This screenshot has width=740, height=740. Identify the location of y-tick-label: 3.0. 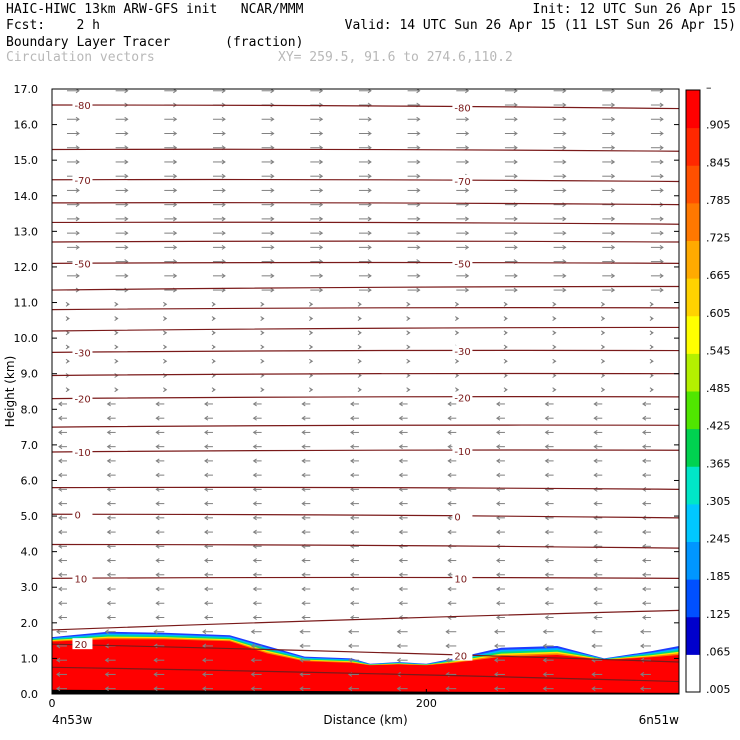
(30, 587).